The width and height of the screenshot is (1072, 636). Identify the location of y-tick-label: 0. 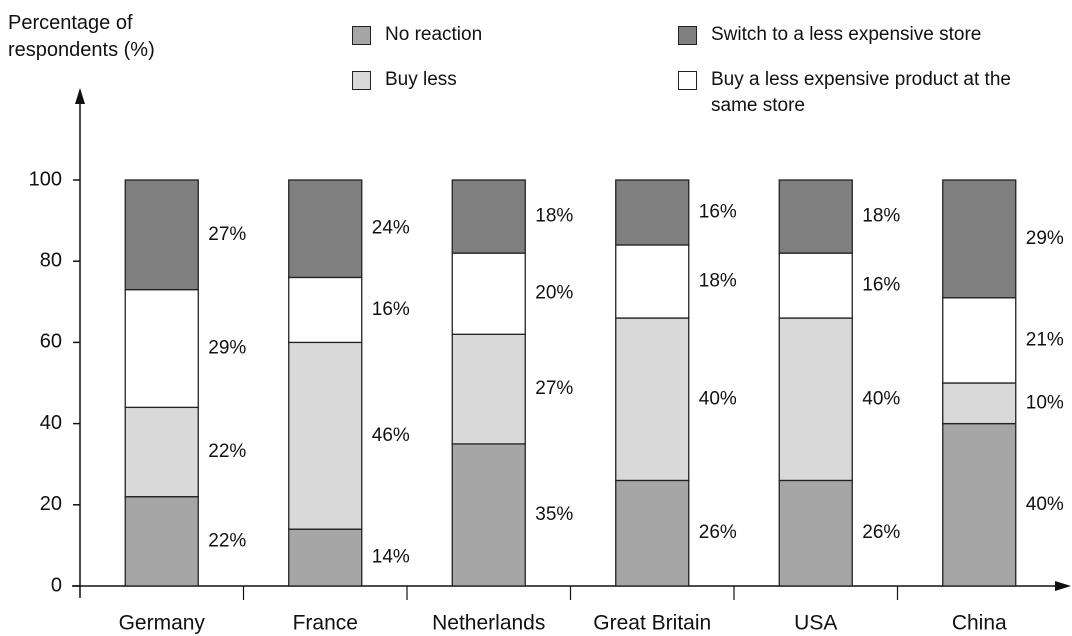
(56, 585).